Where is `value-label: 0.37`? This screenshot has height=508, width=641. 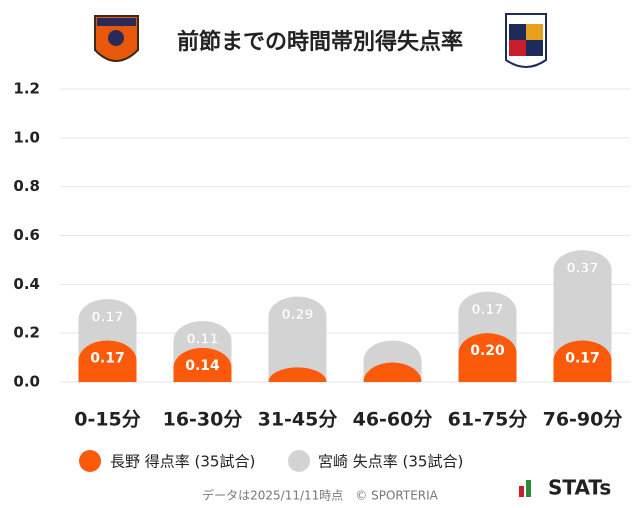 value-label: 0.37 is located at coordinates (582, 269).